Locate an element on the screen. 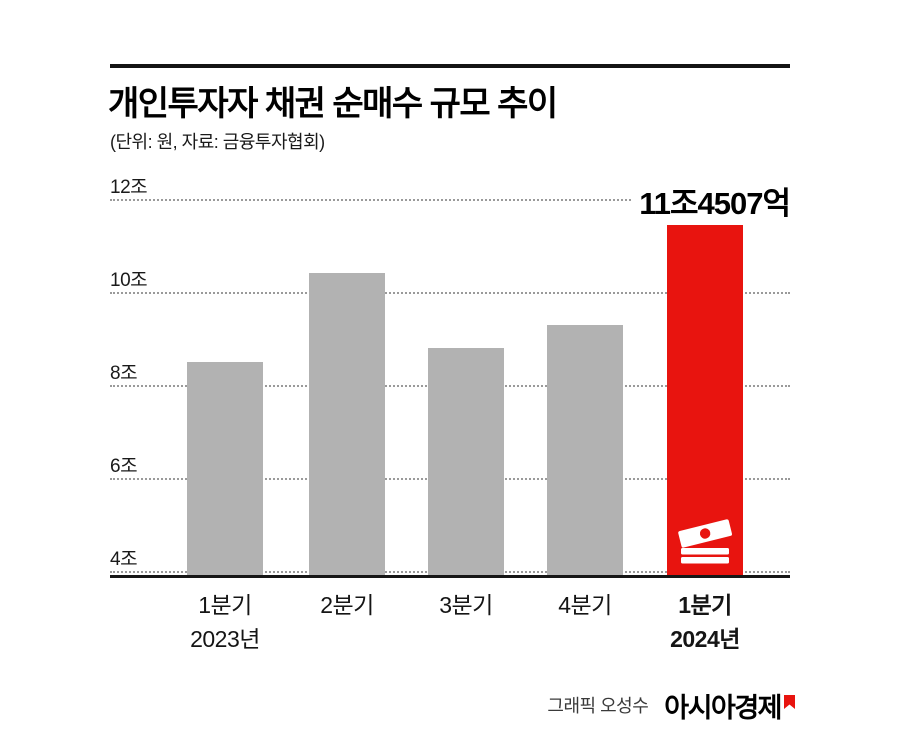 Image resolution: width=900 pixels, height=747 pixels. footer-credit: 그래픽 오성수 아시아경제 is located at coordinates (671, 707).